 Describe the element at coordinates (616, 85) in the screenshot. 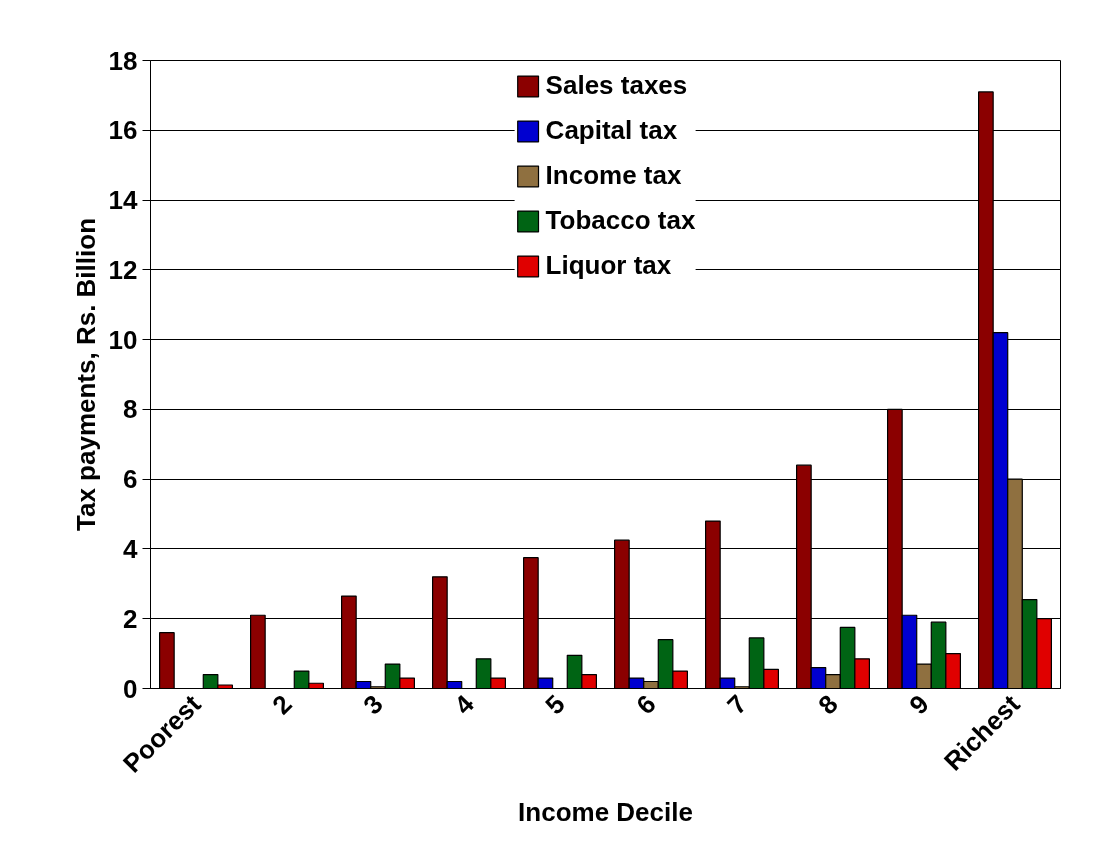

I see `legend-label: Sales taxes` at that location.